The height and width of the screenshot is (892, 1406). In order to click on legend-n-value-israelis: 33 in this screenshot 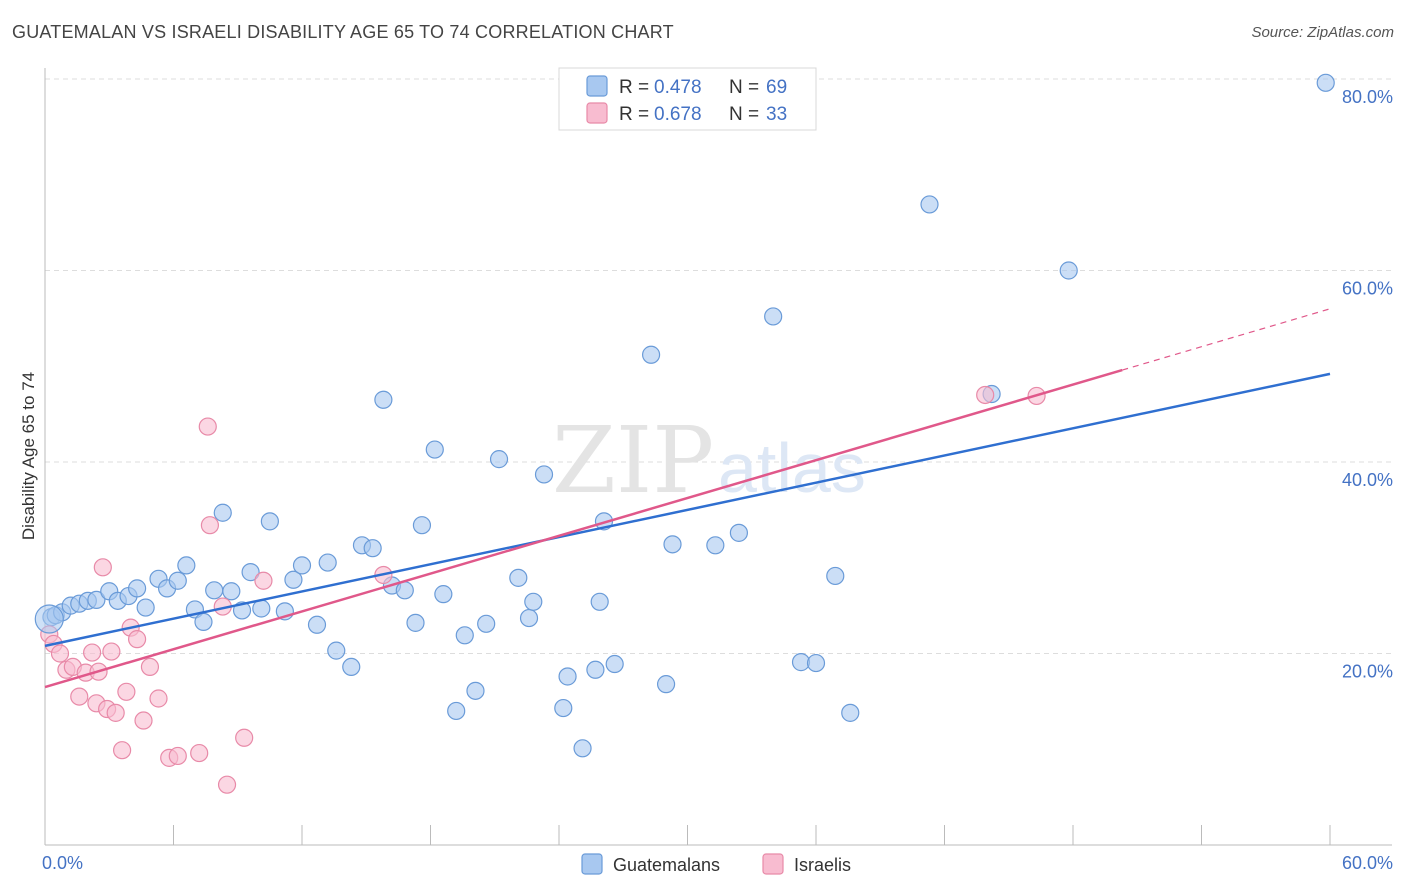, I will do `click(776, 114)`.